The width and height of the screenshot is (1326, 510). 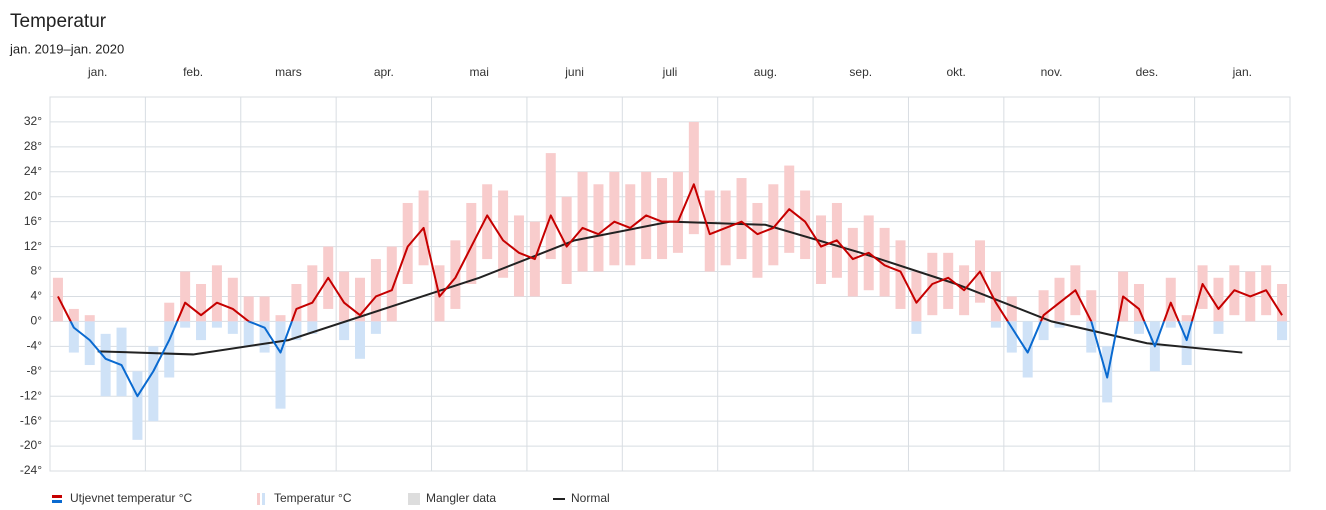 I want to click on y-tick-label: -20°, so click(x=31, y=445).